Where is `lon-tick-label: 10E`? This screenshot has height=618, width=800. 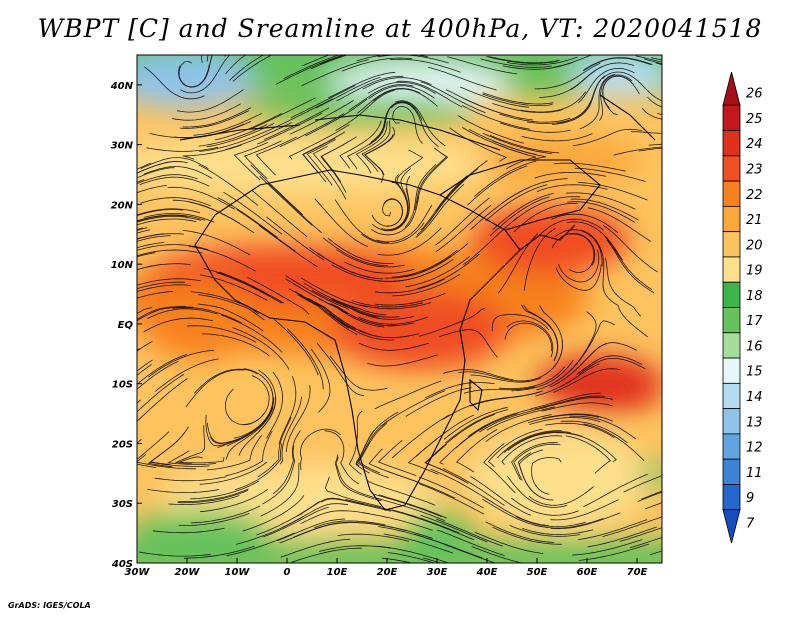 lon-tick-label: 10E is located at coordinates (337, 572).